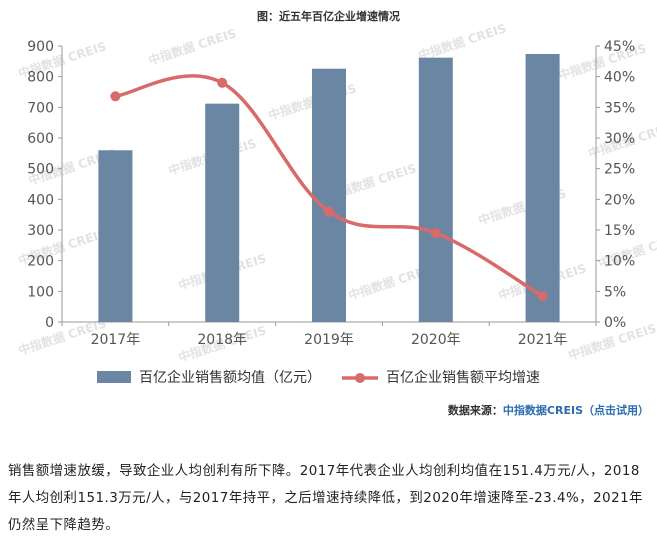 The width and height of the screenshot is (657, 543). I want to click on right-tick-label: 0%, so click(615, 323).